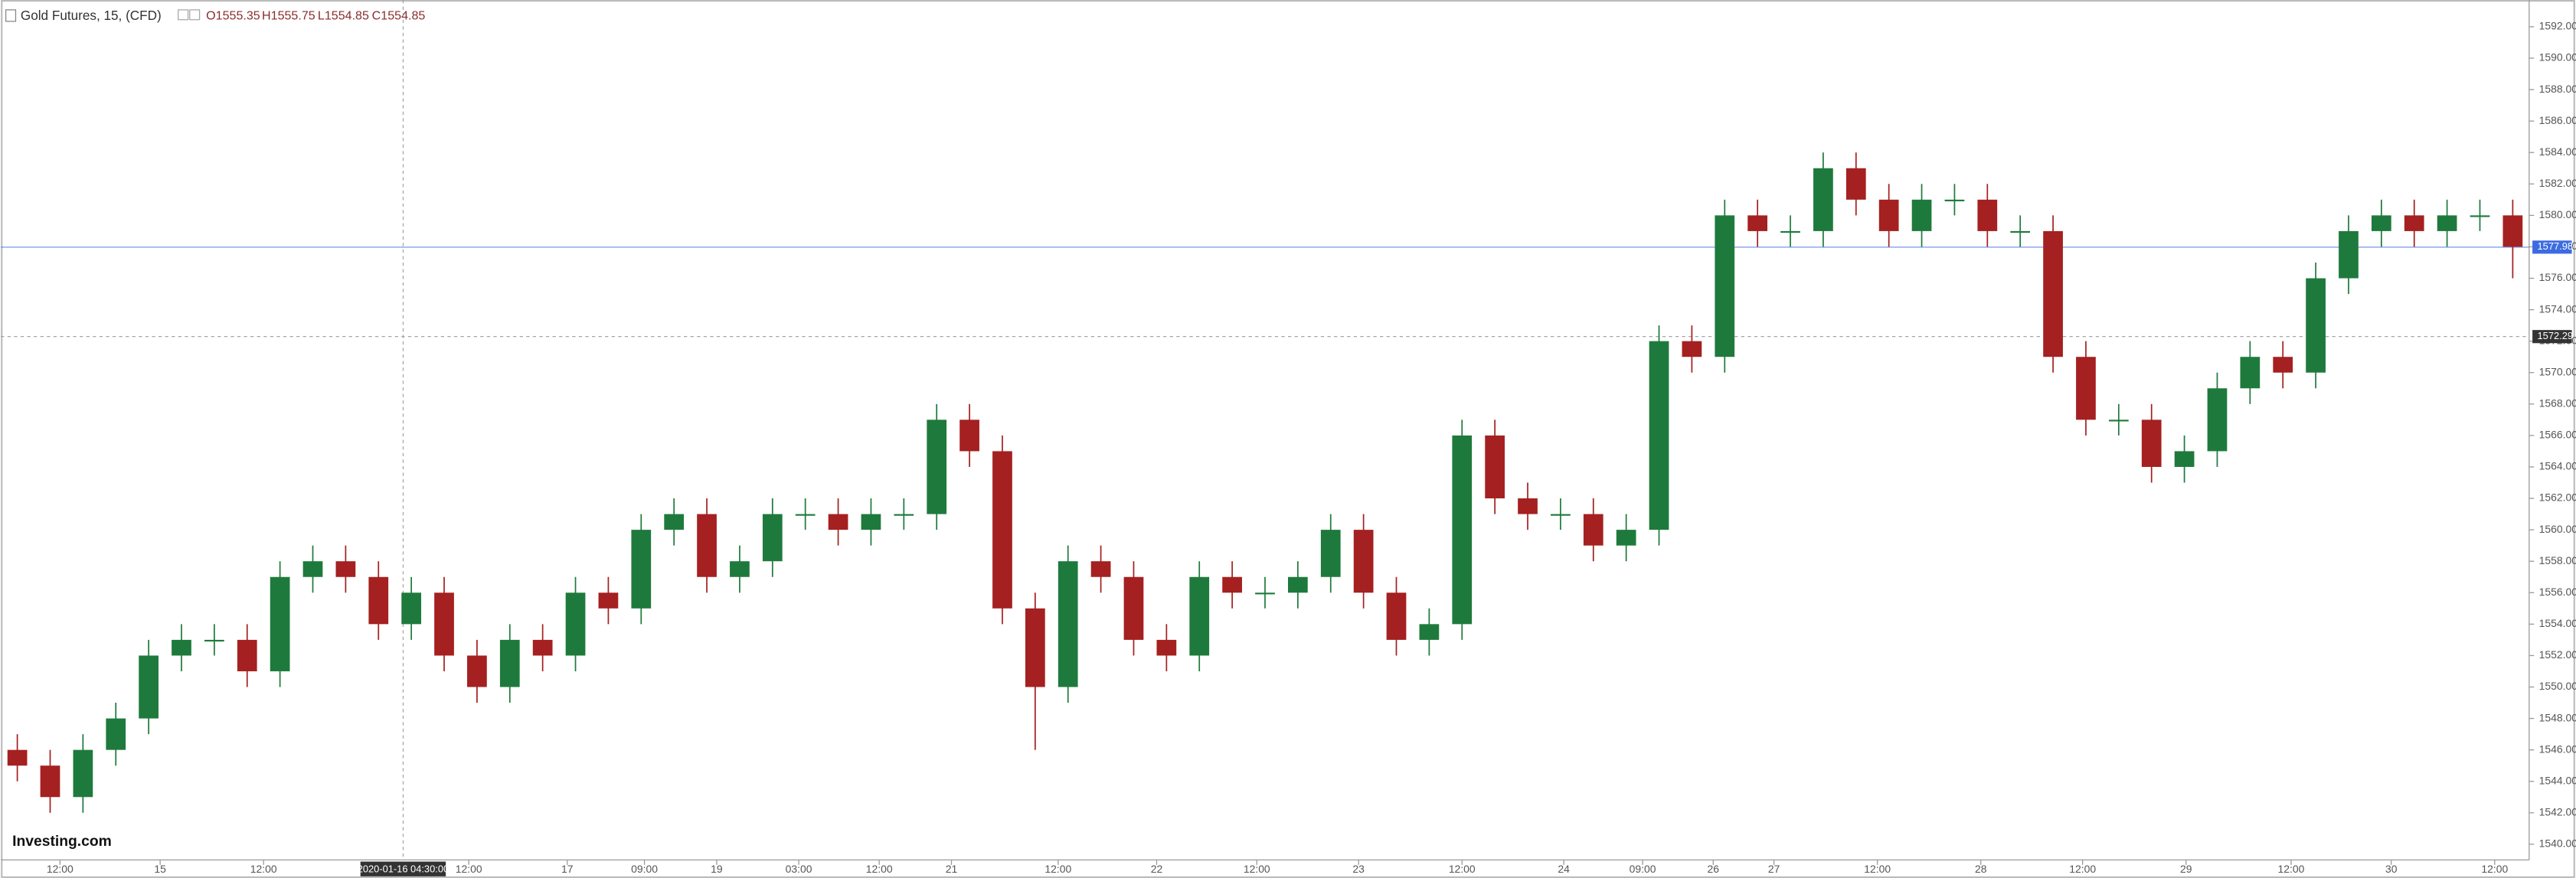 The width and height of the screenshot is (2576, 878). I want to click on x-tick-label: 27, so click(1774, 869).